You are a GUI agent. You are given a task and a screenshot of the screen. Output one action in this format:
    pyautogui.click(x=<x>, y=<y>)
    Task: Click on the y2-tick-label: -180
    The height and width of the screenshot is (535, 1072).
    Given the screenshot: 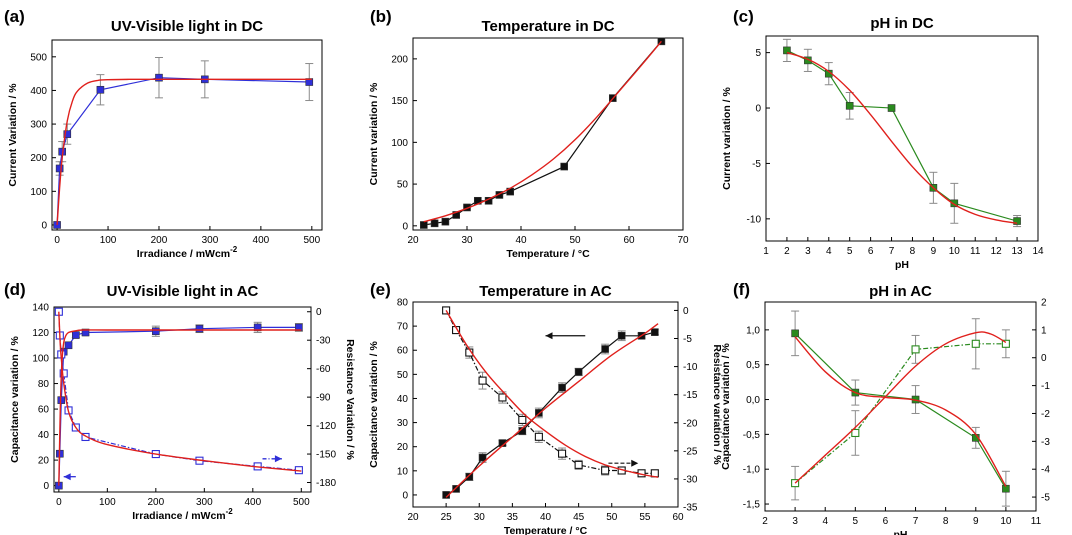 What is the action you would take?
    pyautogui.click(x=326, y=483)
    